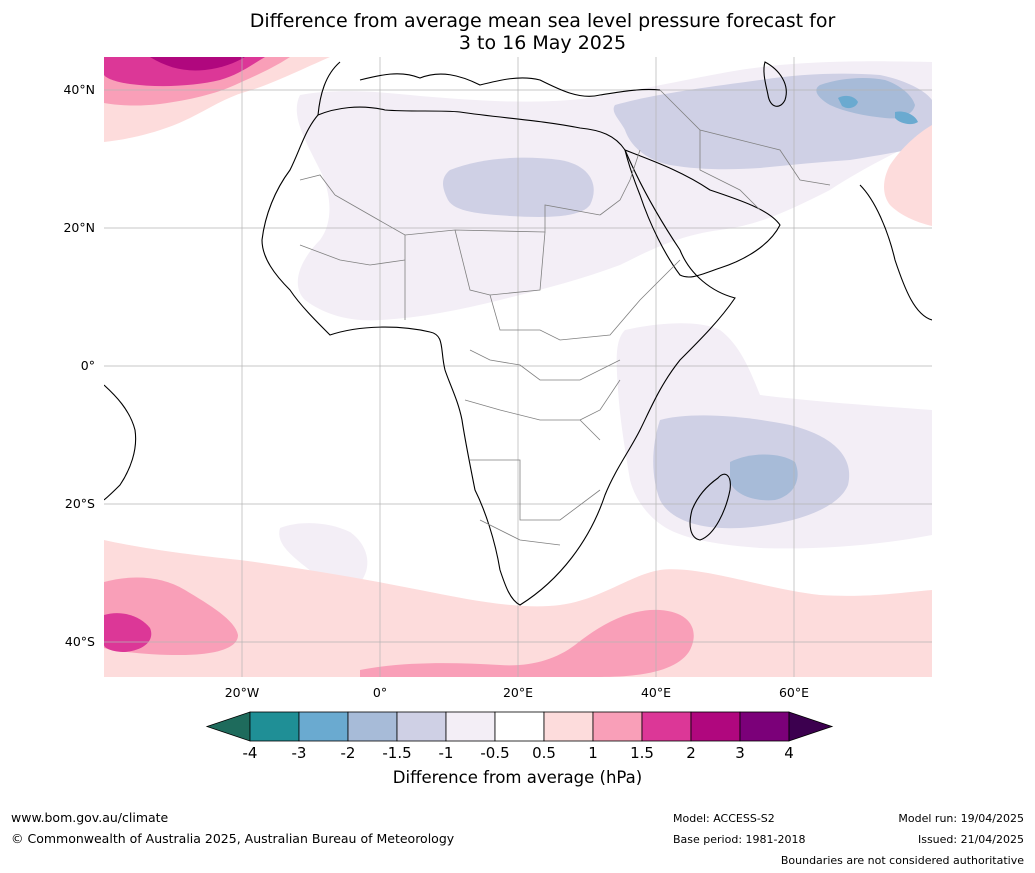  Describe the element at coordinates (79, 89) in the screenshot. I see `lat-label-40n: 40°N` at that location.